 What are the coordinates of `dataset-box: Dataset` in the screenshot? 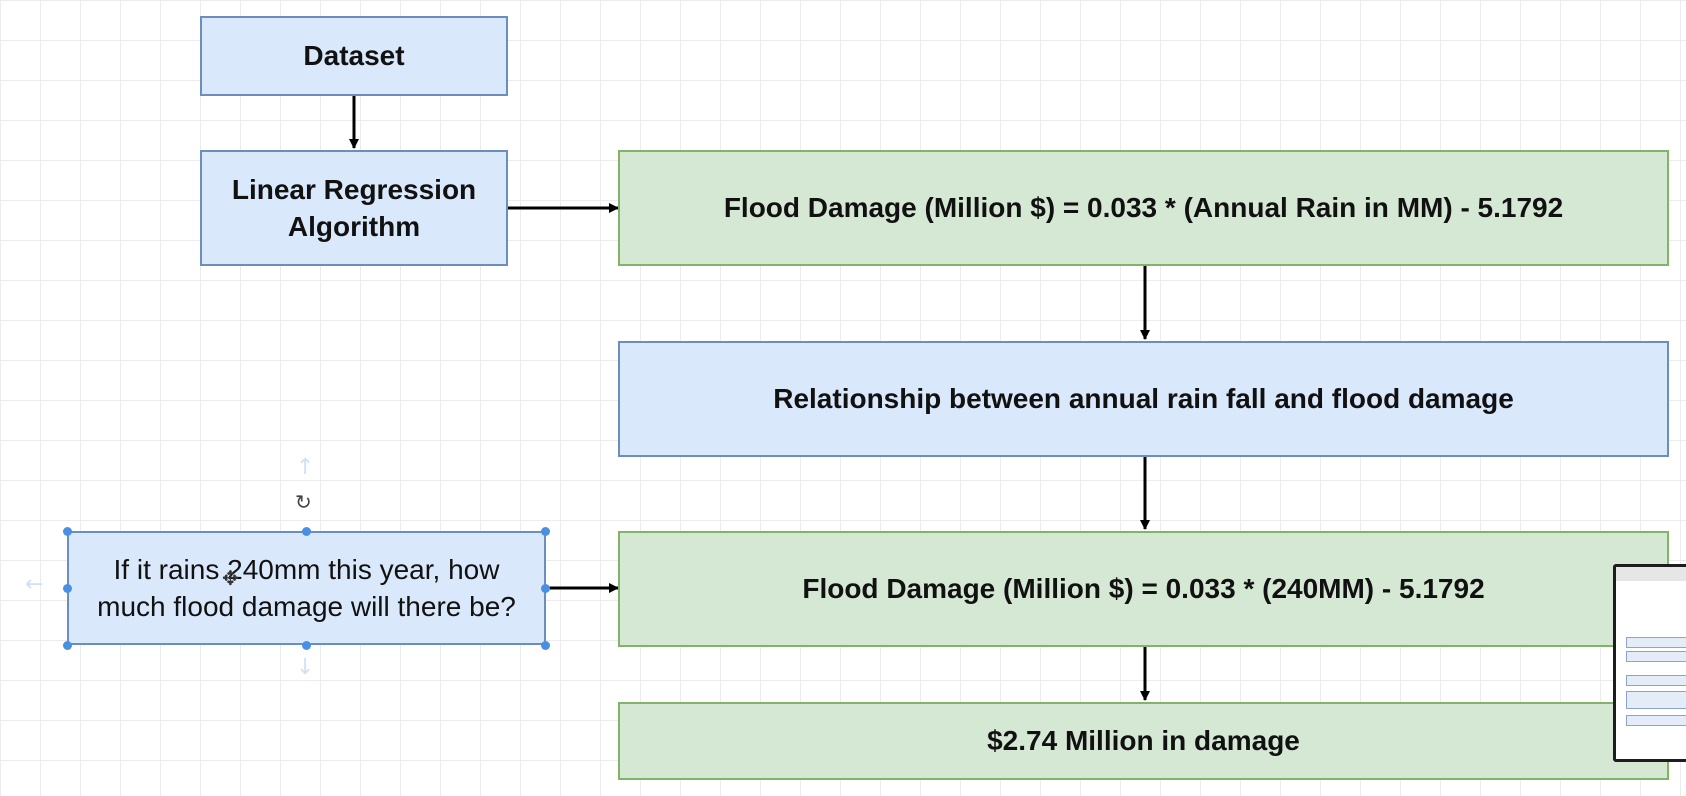 It's located at (354, 56).